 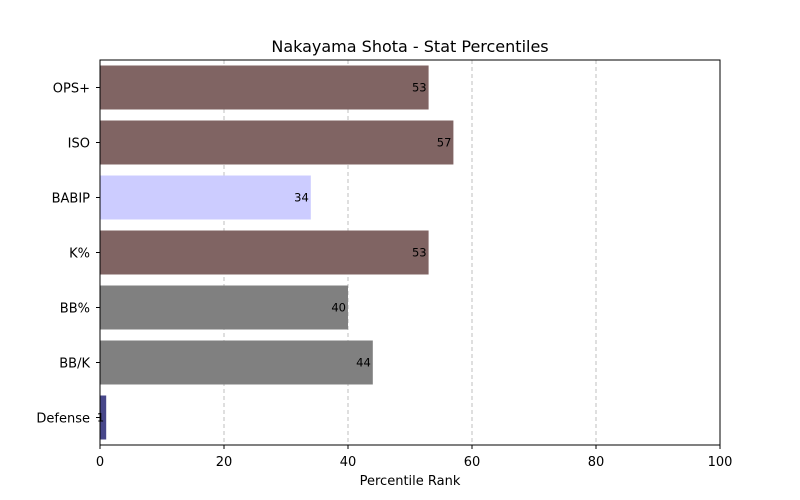 What do you see at coordinates (338, 308) in the screenshot?
I see `bar-value-label: 40` at bounding box center [338, 308].